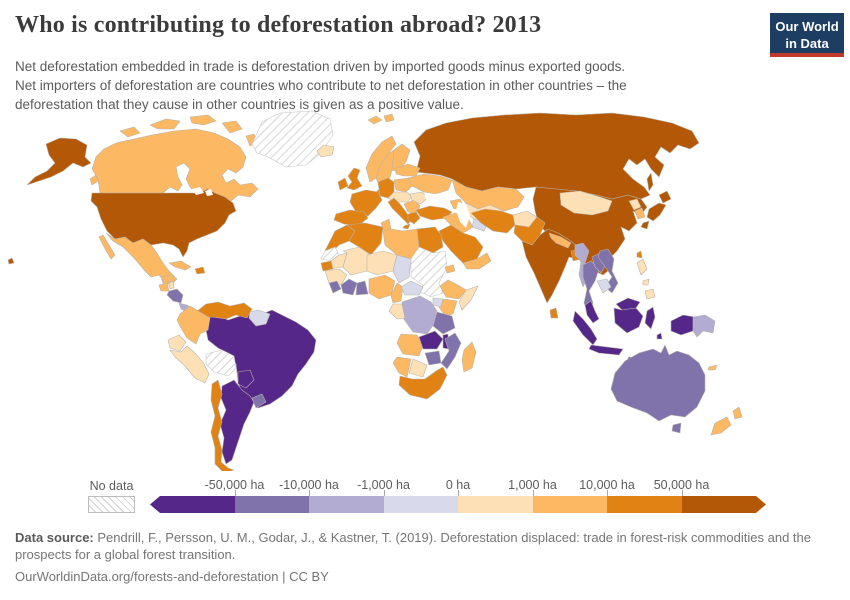  I want to click on region-poland, so click(403, 185).